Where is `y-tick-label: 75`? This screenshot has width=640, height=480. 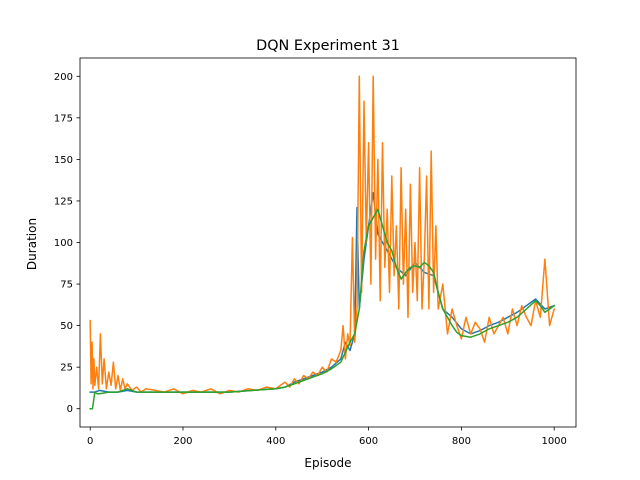
y-tick-label: 75 is located at coordinates (66, 285).